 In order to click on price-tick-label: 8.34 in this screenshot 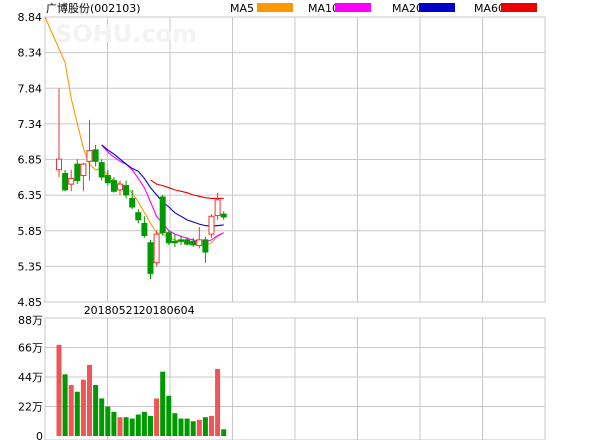, I will do `click(30, 53)`.